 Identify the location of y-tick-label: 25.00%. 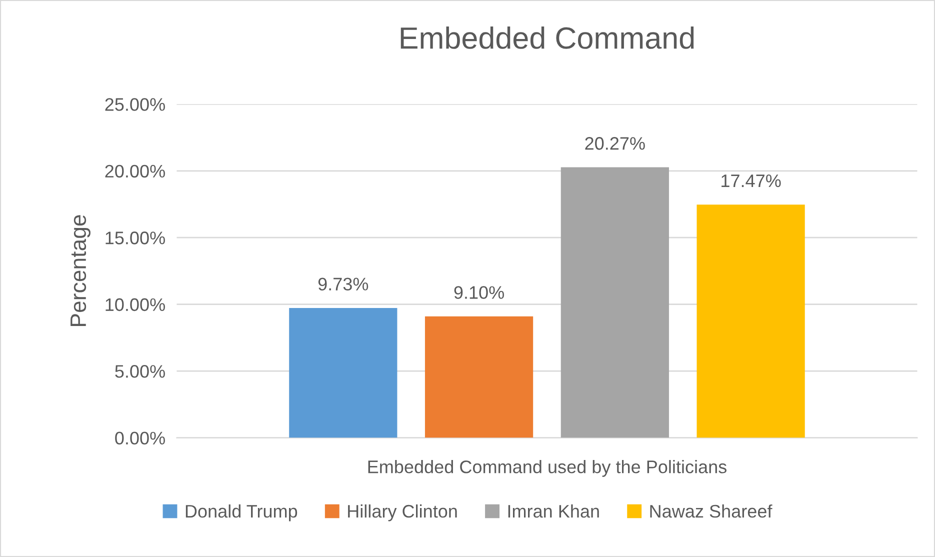
(135, 104).